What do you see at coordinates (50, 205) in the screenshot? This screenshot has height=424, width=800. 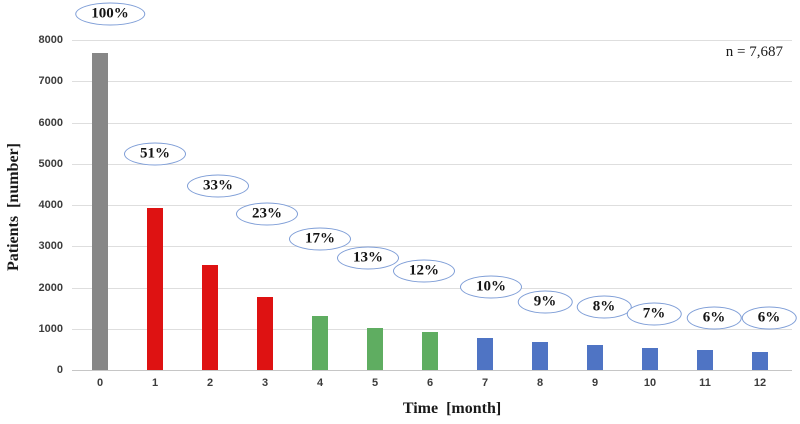 I see `y-tick-4000: 4000` at bounding box center [50, 205].